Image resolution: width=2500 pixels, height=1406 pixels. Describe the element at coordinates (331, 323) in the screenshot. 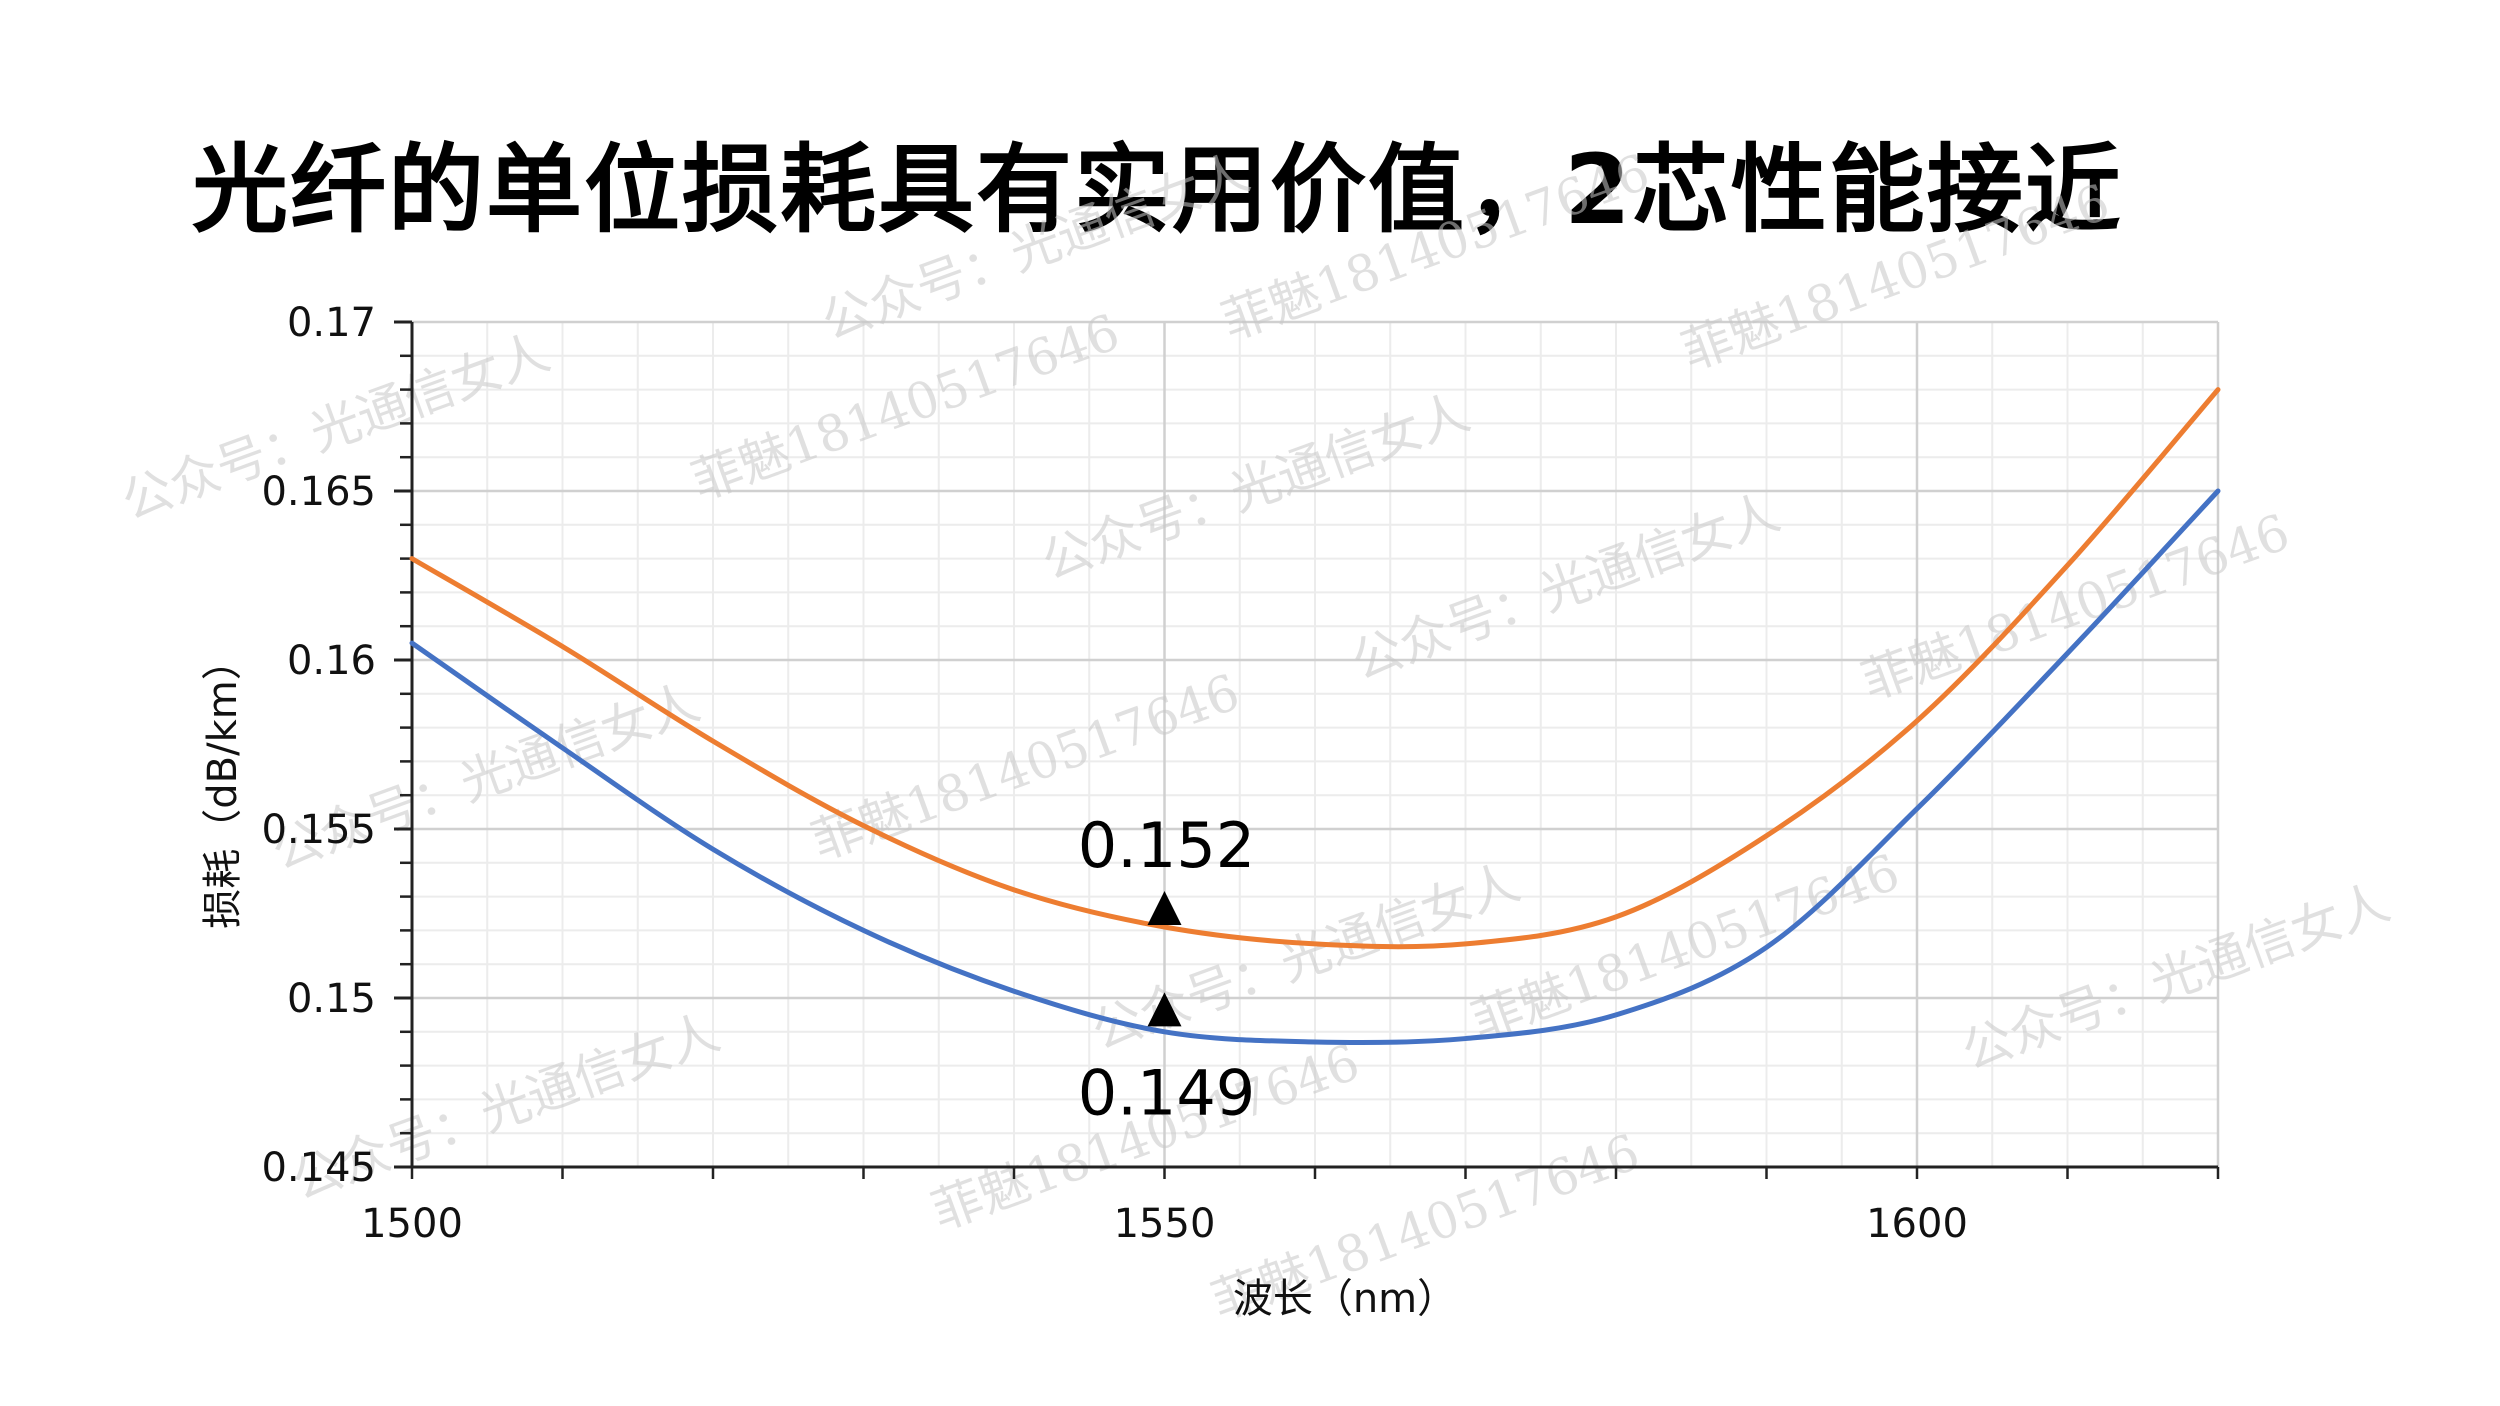

I see `y-tick-label: 0.17` at that location.